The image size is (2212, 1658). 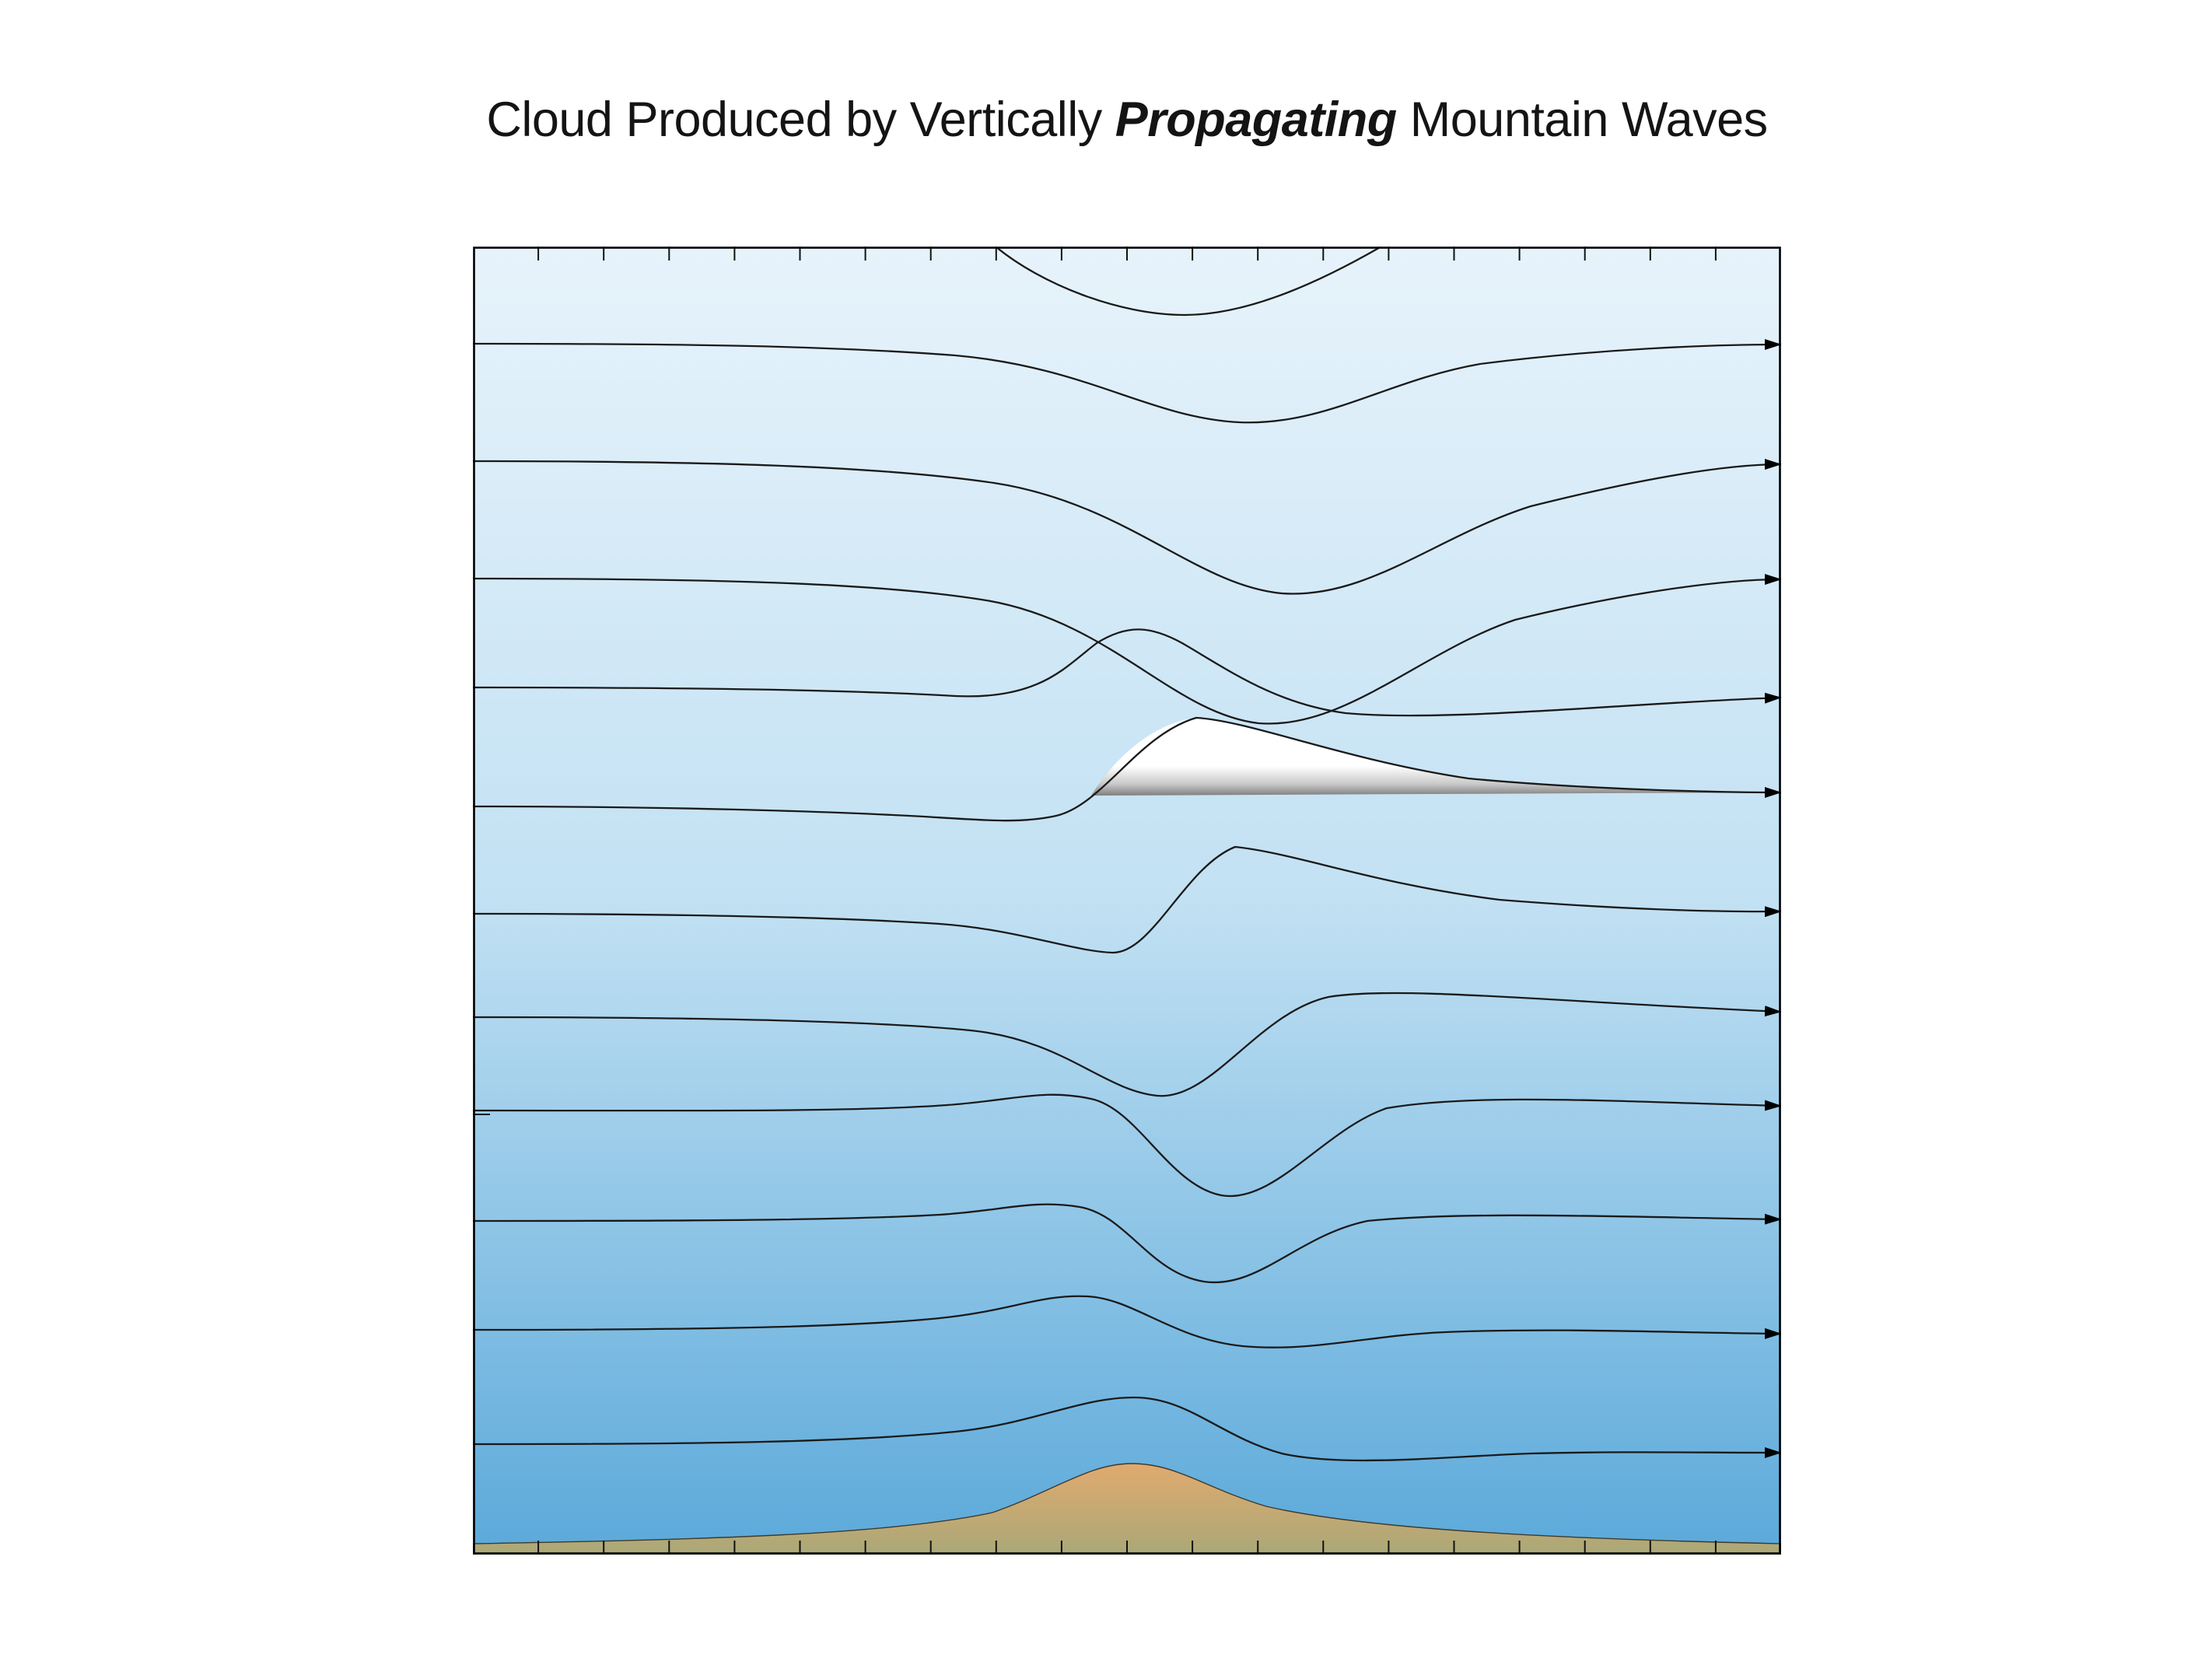 What do you see at coordinates (1127, 1509) in the screenshot?
I see `mountain` at bounding box center [1127, 1509].